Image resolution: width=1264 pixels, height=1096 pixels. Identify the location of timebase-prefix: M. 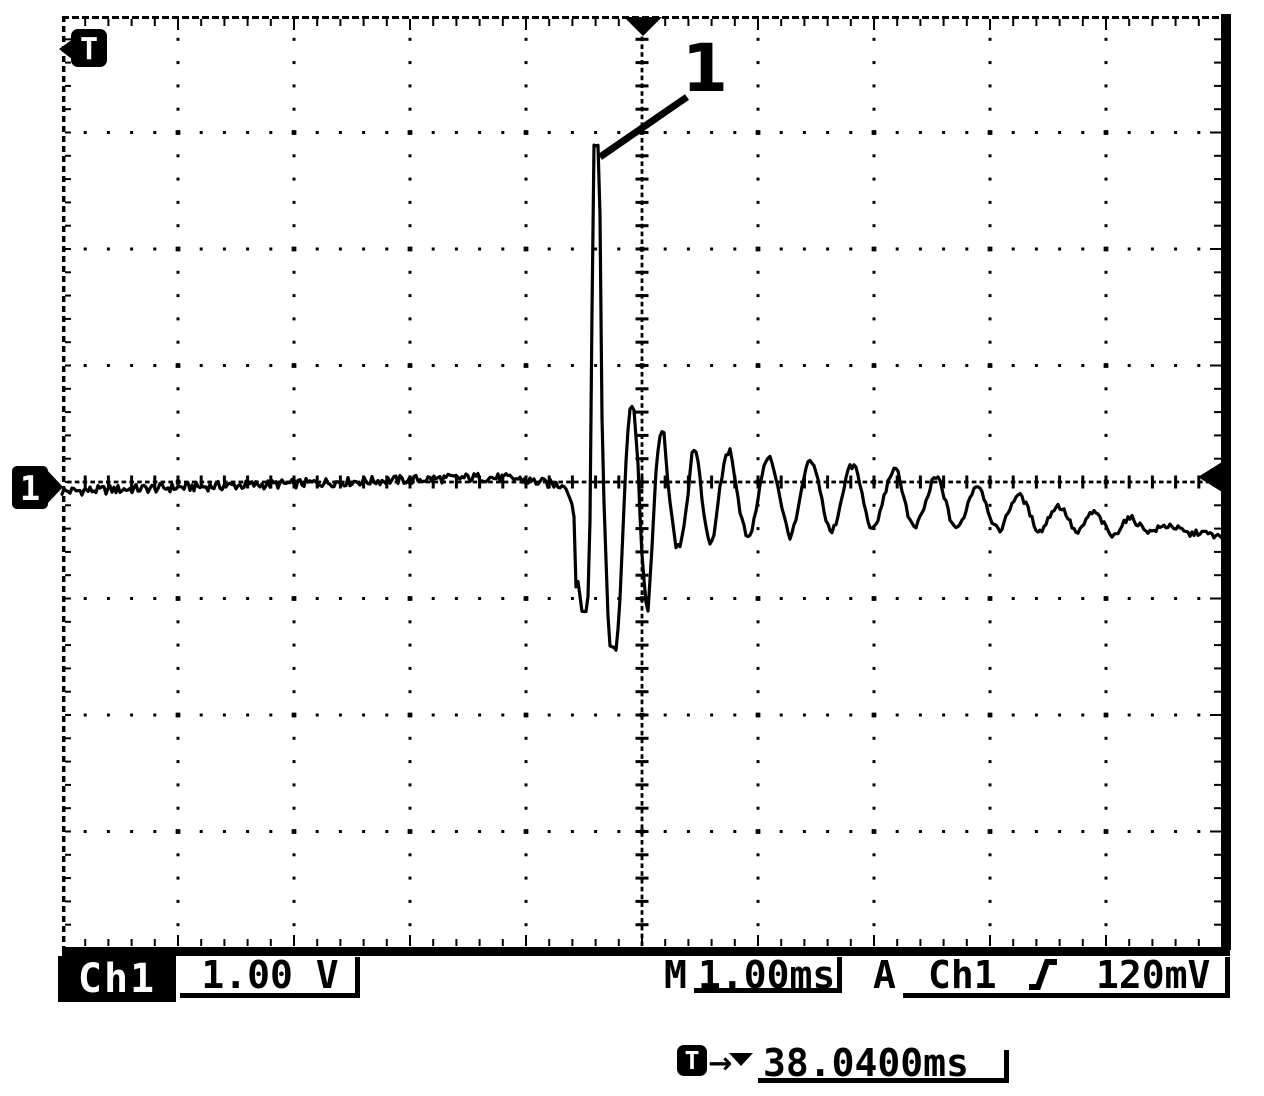
(675, 975).